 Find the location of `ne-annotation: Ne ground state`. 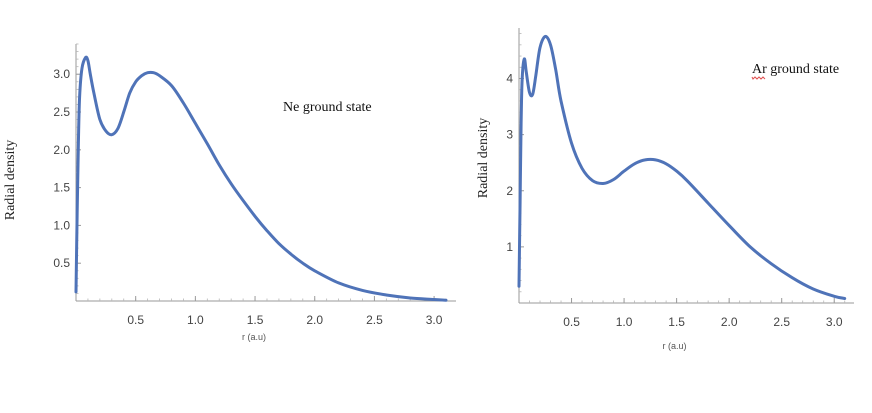

ne-annotation: Ne ground state is located at coordinates (327, 107).